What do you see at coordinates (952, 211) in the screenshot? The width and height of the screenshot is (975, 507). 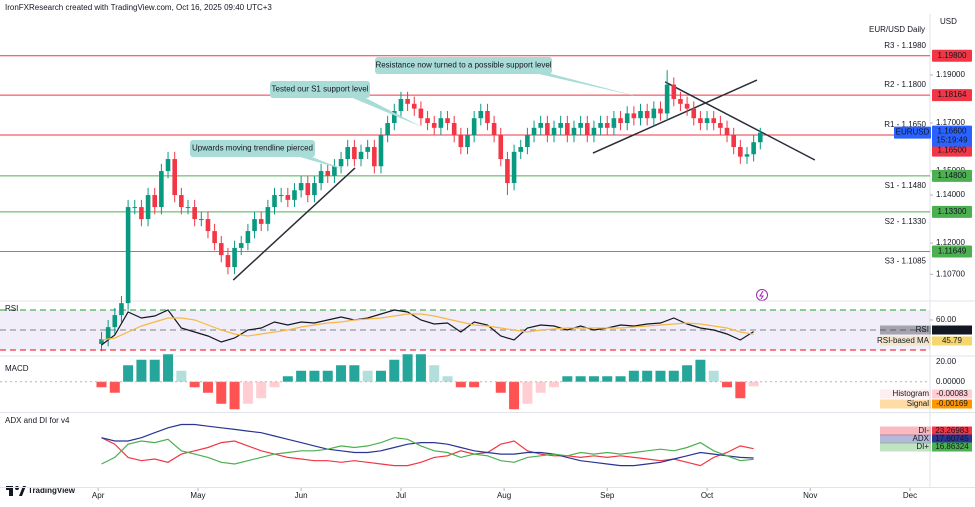 I see `level-tag-label: 1.13300` at bounding box center [952, 211].